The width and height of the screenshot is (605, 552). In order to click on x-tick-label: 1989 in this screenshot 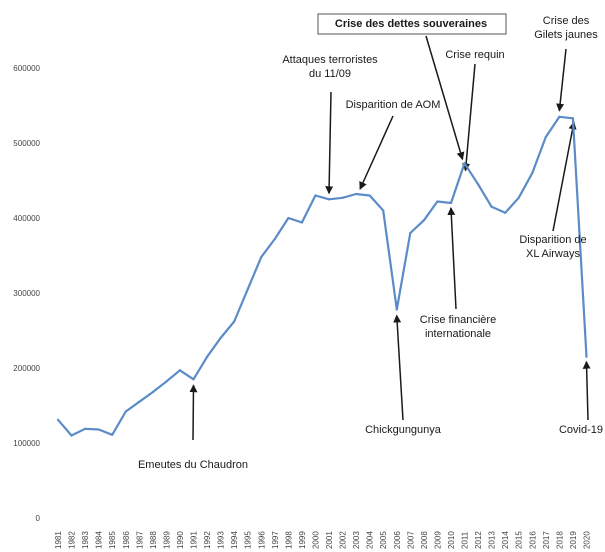, I will do `click(166, 540)`.